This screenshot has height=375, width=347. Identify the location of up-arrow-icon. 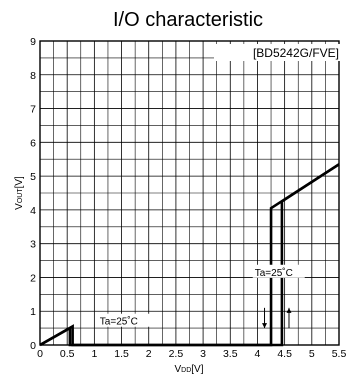
(289, 310).